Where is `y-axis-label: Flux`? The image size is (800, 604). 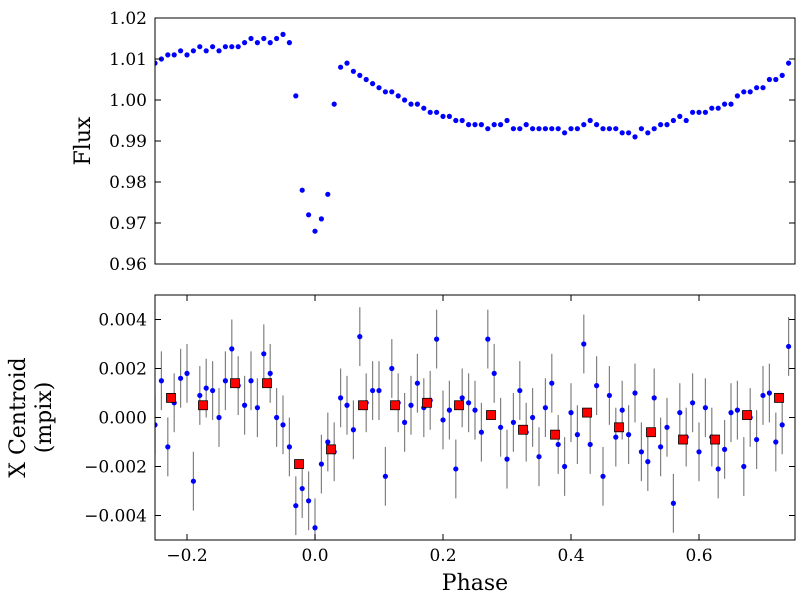 y-axis-label: Flux is located at coordinates (83, 140).